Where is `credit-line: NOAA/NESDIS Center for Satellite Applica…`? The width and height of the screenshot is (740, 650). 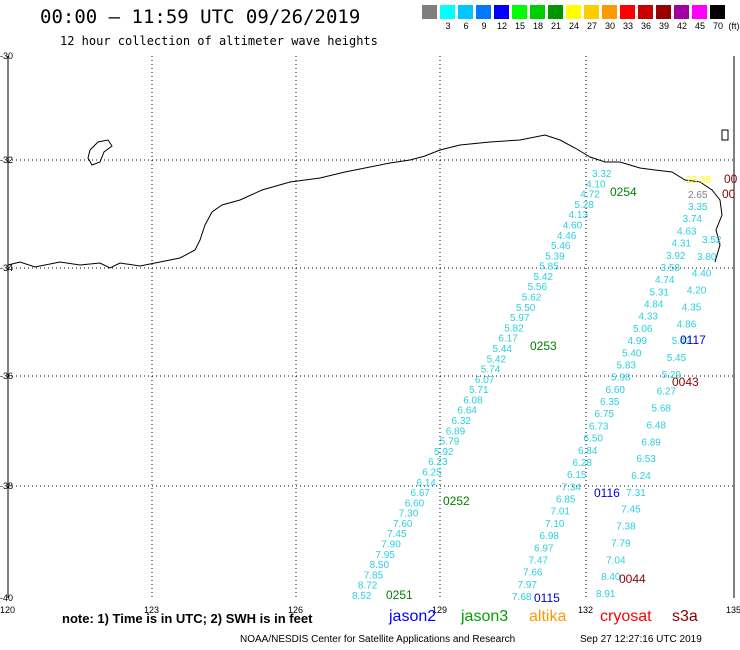
credit-line: NOAA/NESDIS Center for Satellite Applica… is located at coordinates (378, 639).